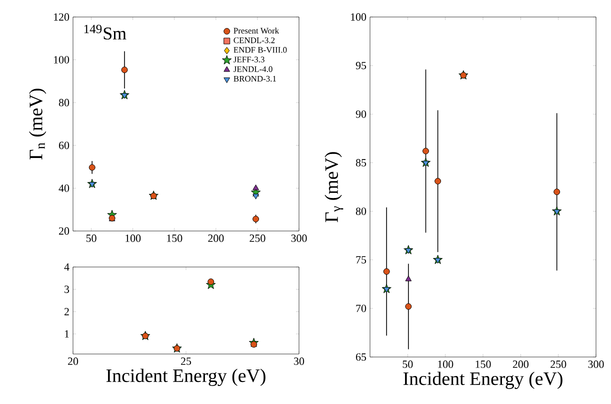 The image size is (611, 404). Describe the element at coordinates (37, 124) in the screenshot. I see `y-axis-title: Γ$_{n}$ (meV)` at that location.